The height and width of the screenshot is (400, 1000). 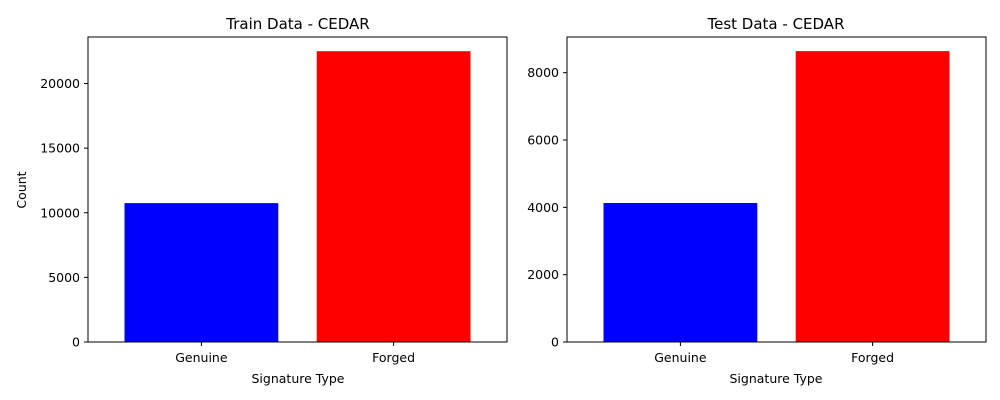 What do you see at coordinates (776, 24) in the screenshot?
I see `chart-title: Test Data - CEDAR` at bounding box center [776, 24].